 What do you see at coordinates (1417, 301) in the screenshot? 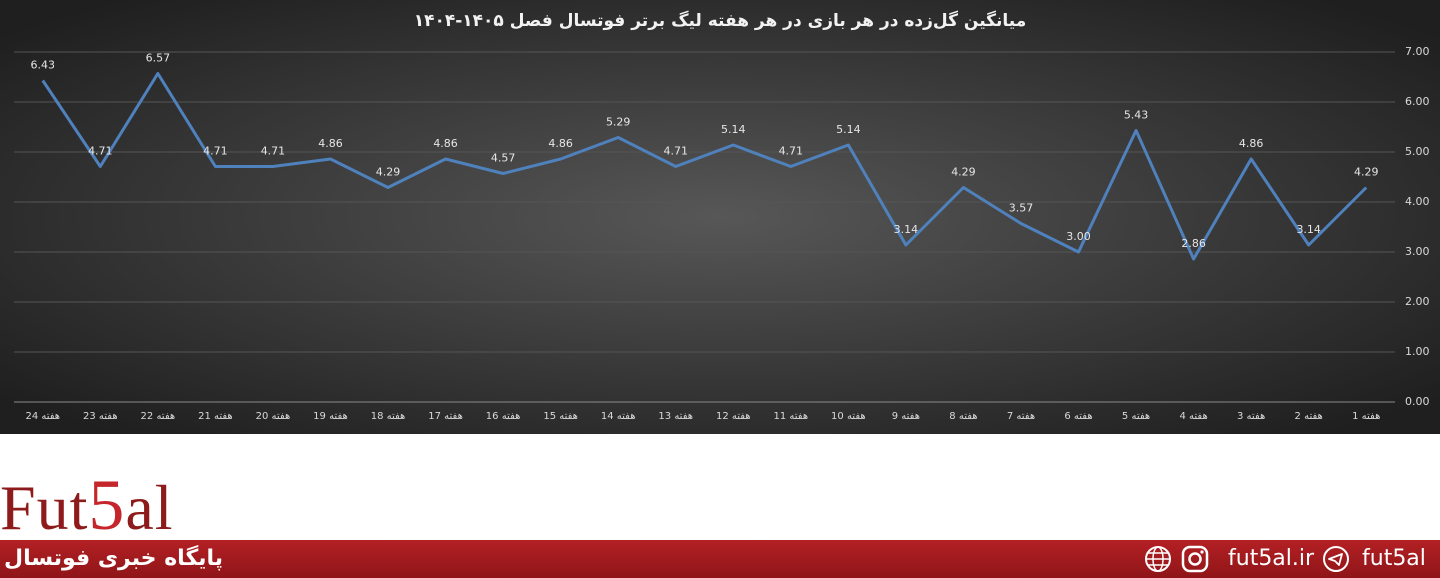
I see `y-tick-label: 2.00` at bounding box center [1417, 301].